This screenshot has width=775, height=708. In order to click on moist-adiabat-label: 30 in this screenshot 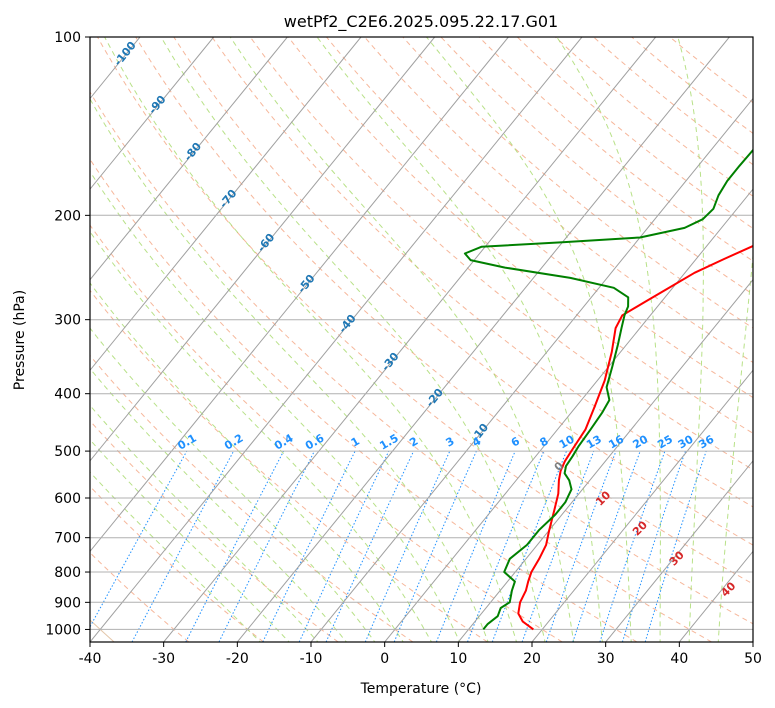, I will do `click(677, 558)`.